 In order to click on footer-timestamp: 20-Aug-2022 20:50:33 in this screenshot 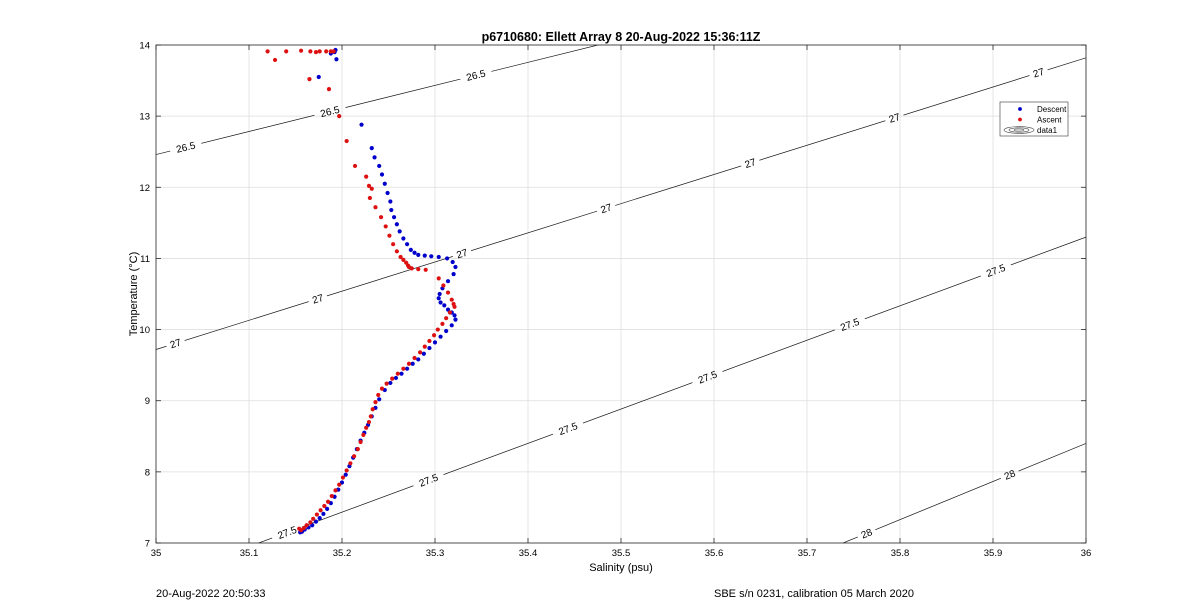, I will do `click(211, 594)`.